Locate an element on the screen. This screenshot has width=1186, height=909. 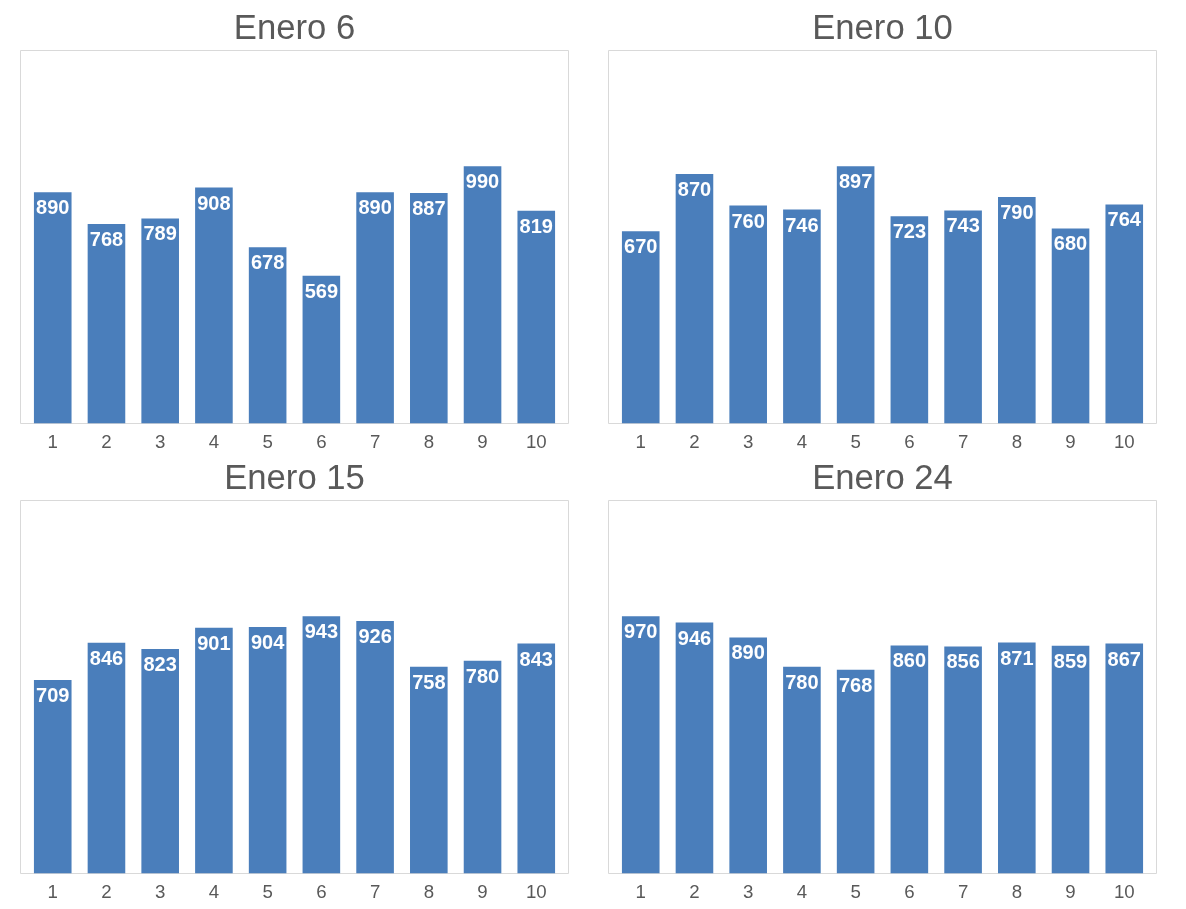
data-label: 764 is located at coordinates (1124, 219).